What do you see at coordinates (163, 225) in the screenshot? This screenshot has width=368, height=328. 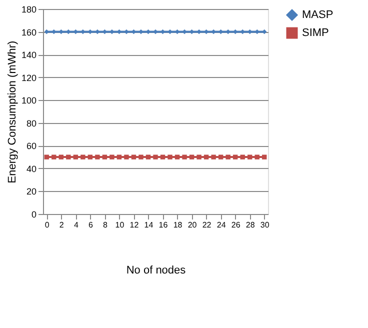 I see `x-tick-label: 16` at bounding box center [163, 225].